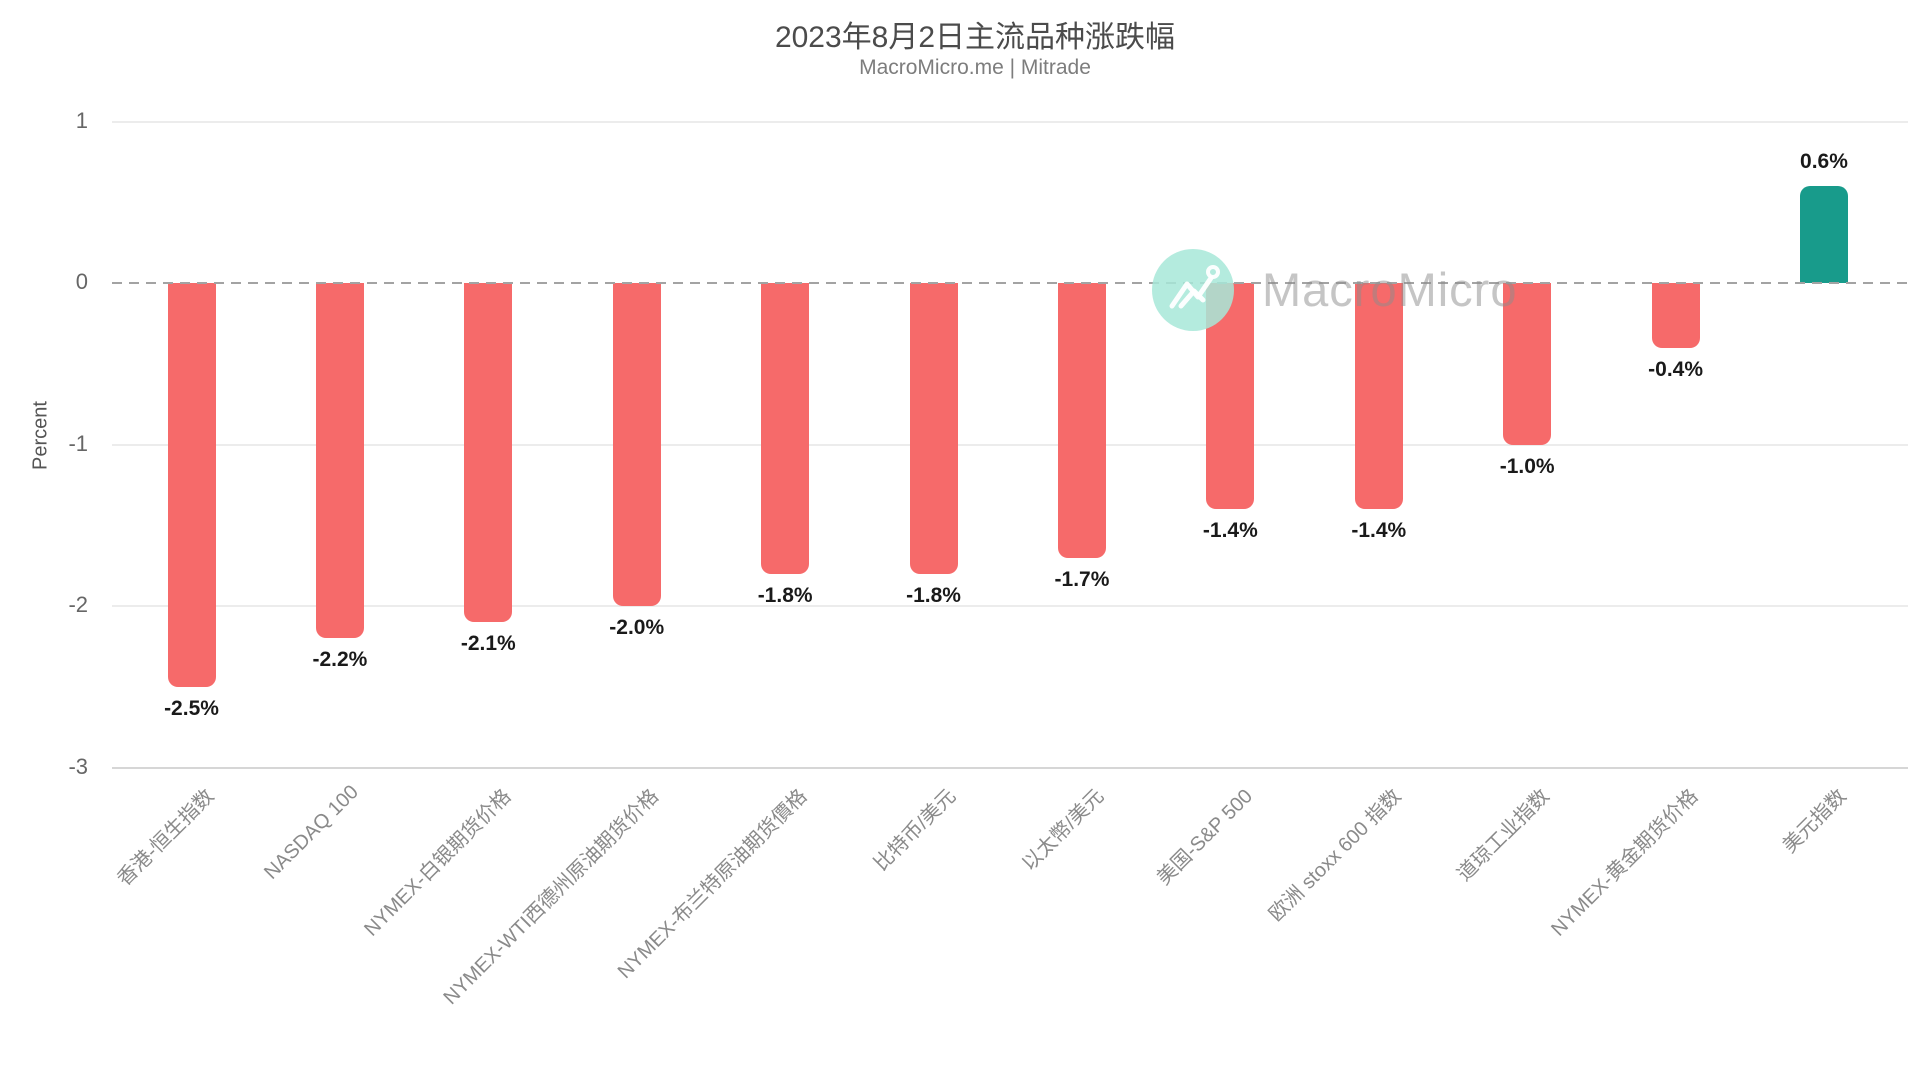 The width and height of the screenshot is (1920, 1080). Describe the element at coordinates (1824, 162) in the screenshot. I see `bar-value-label: 0.6%` at that location.